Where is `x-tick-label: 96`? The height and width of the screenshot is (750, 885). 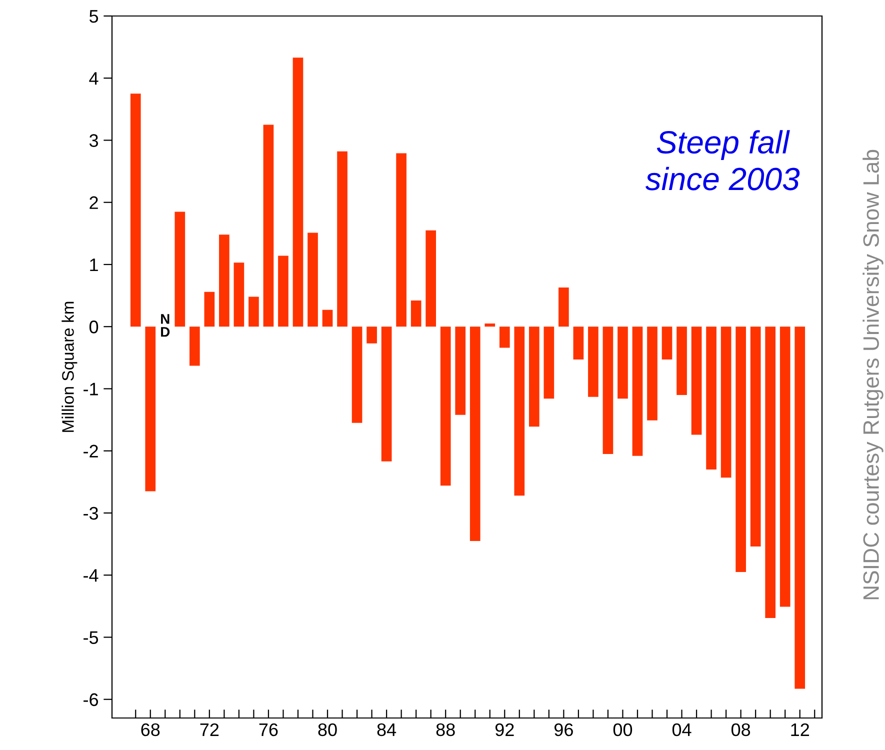
x-tick-label: 96 is located at coordinates (563, 729).